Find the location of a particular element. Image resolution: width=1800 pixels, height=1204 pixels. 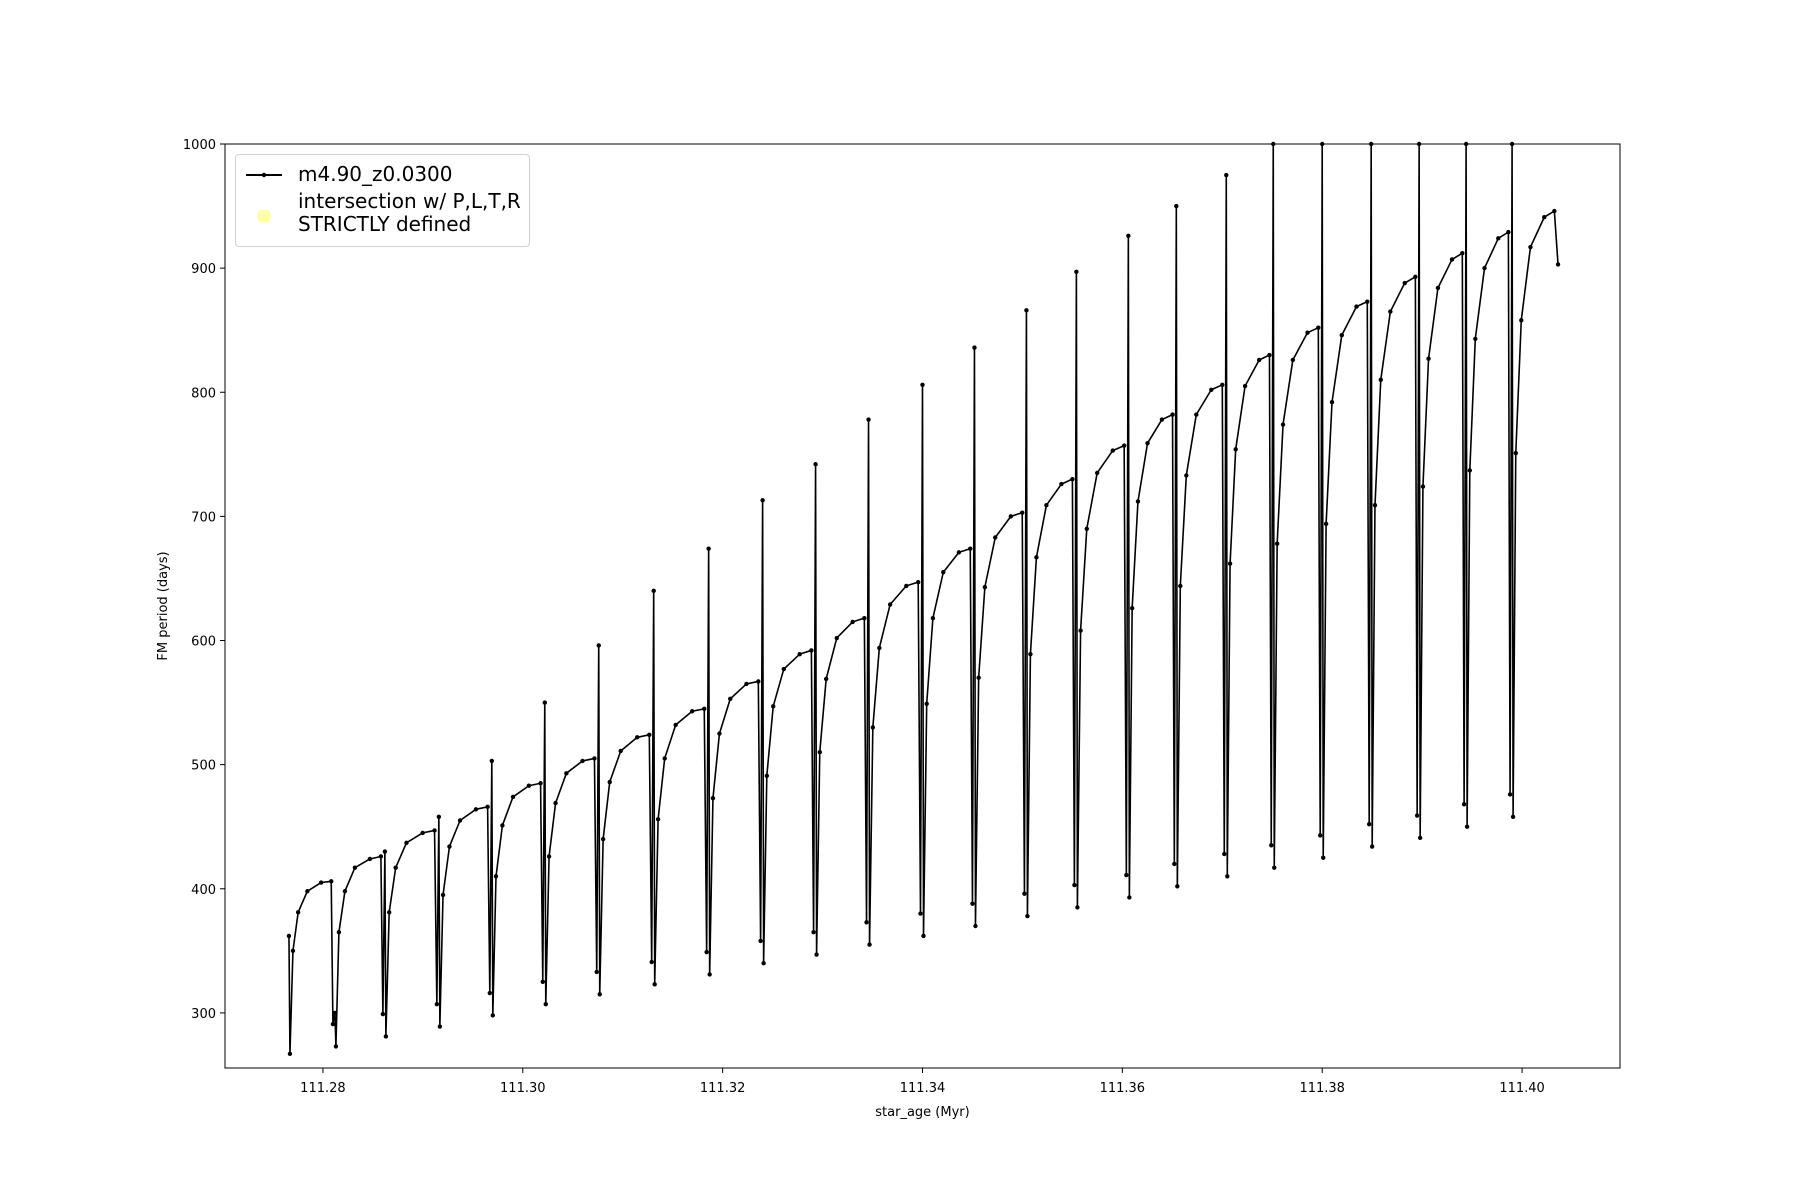

x-tick-label: 111.30 is located at coordinates (523, 1088).